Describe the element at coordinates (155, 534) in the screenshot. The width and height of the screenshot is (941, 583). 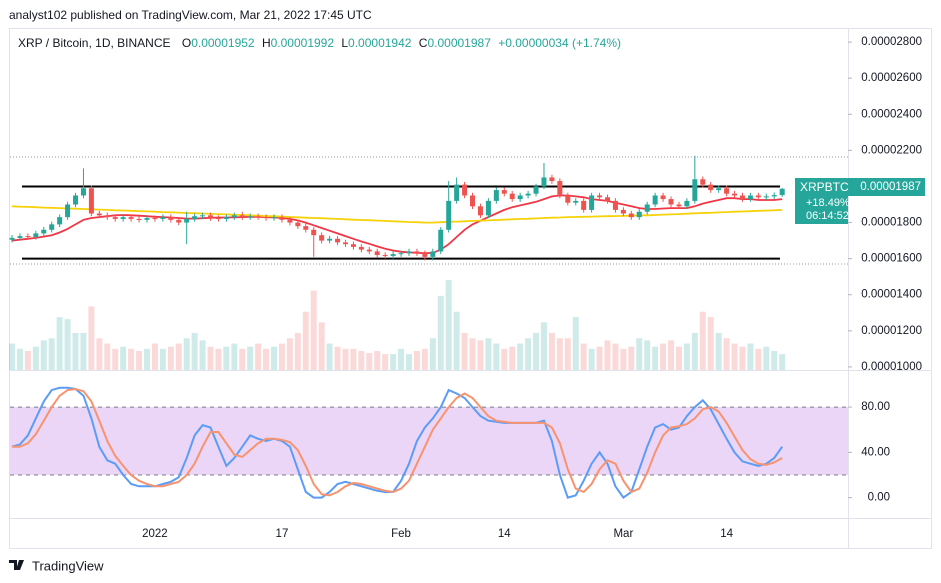
I see `x-tick-label: 2022` at that location.